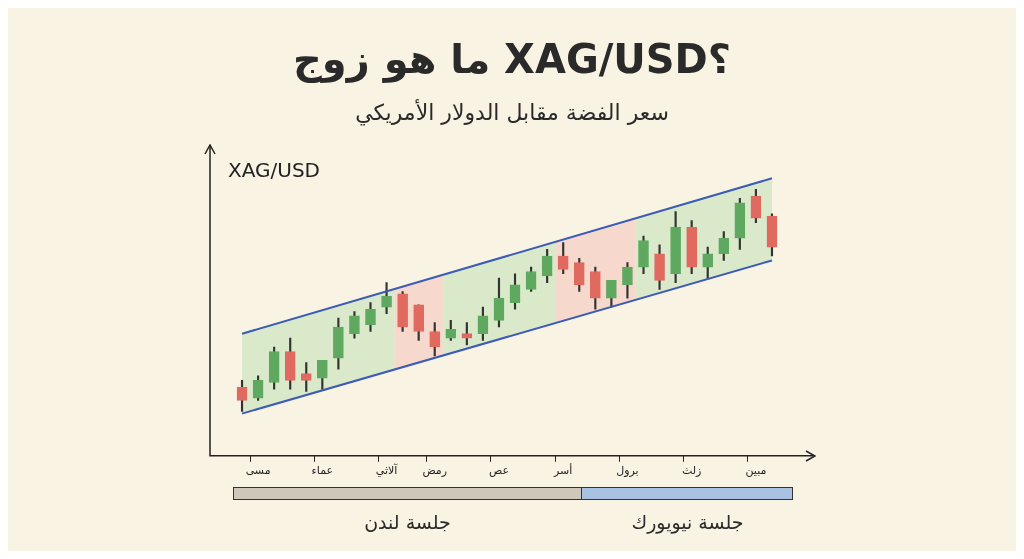  Describe the element at coordinates (563, 470) in the screenshot. I see `x-tick-label: أسر` at that location.